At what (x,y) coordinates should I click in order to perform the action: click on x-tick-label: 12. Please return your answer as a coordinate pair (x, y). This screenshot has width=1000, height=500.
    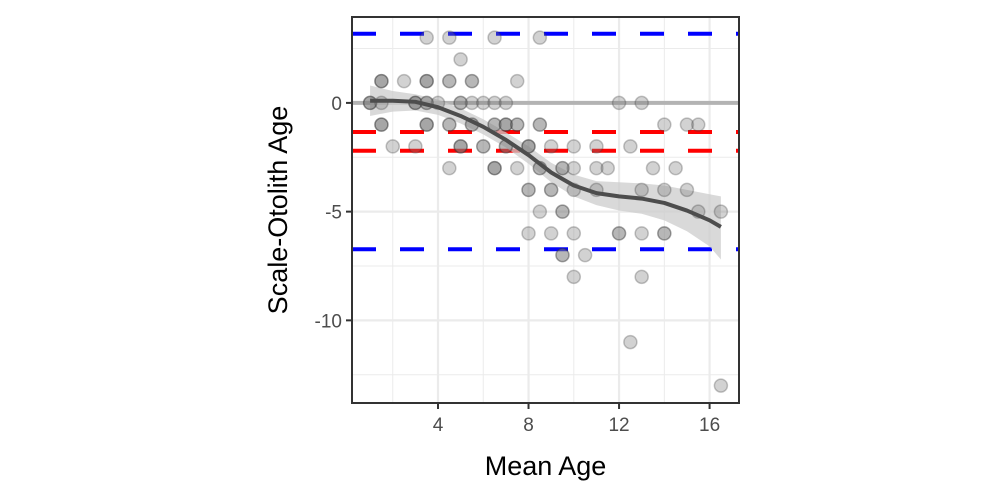
    Looking at the image, I should click on (618, 425).